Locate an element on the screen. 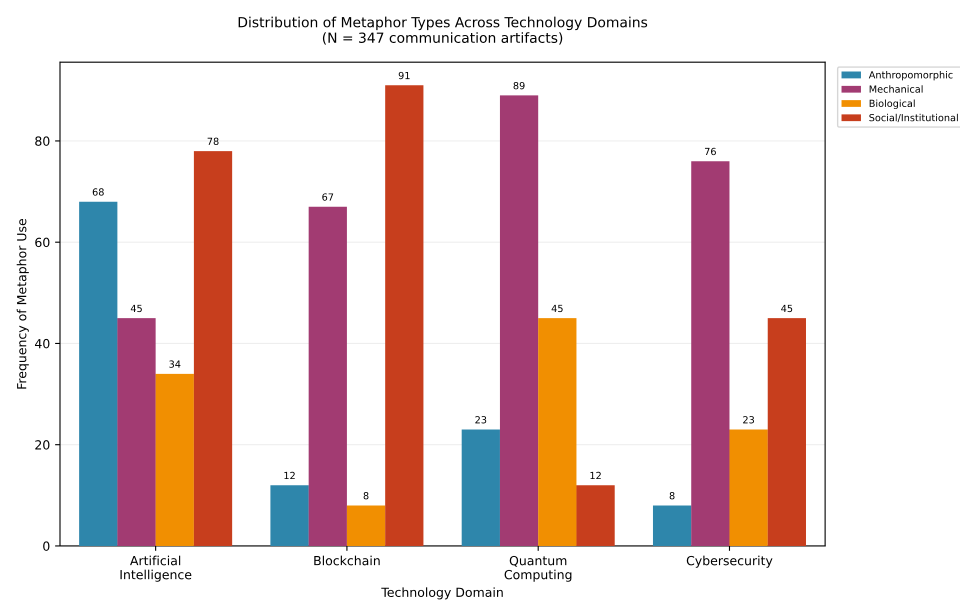 The height and width of the screenshot is (610, 960). legend-label: Mechanical is located at coordinates (896, 89).